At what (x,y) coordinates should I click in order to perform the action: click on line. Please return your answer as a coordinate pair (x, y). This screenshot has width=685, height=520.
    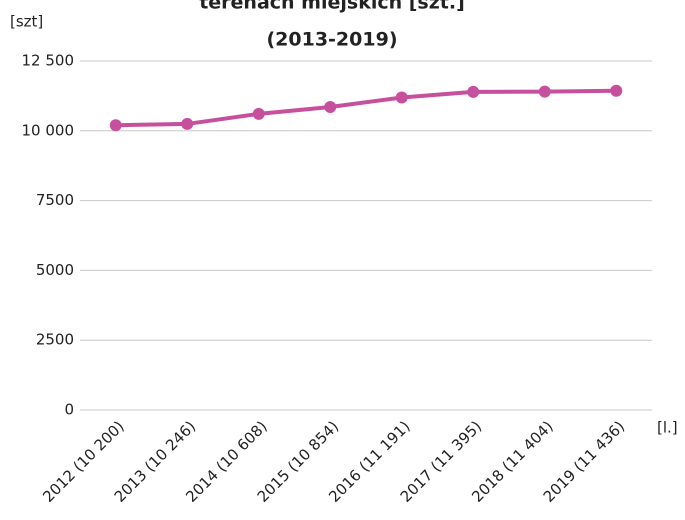
    Looking at the image, I should click on (366, 108).